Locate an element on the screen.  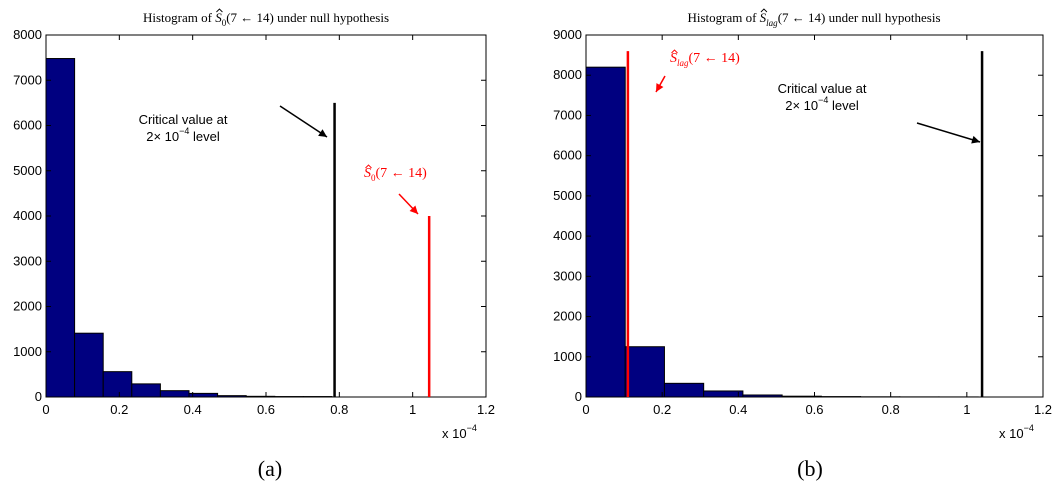
statistic-label: S0(7 ← 14) is located at coordinates (395, 174).